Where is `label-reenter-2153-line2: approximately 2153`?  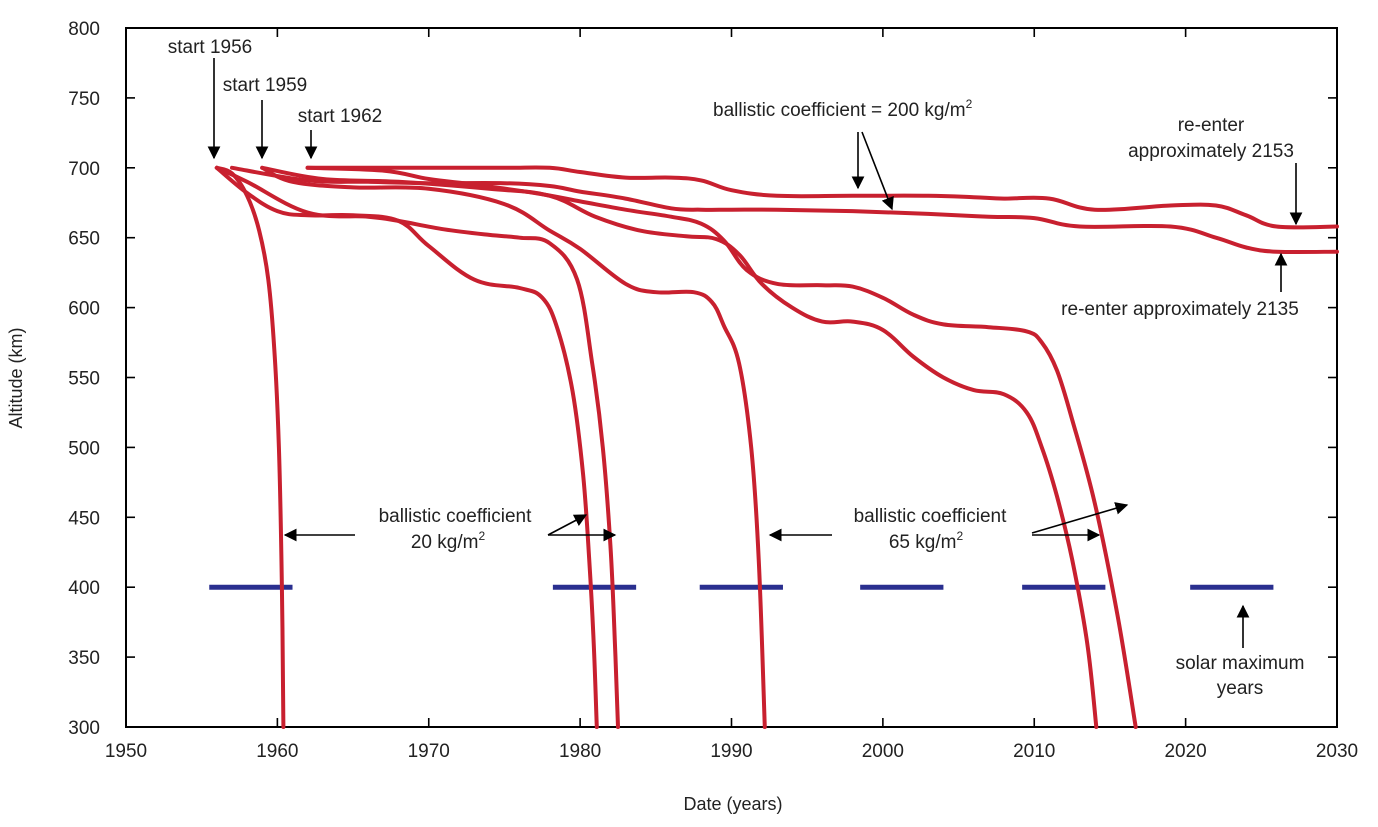
label-reenter-2153-line2: approximately 2153 is located at coordinates (1211, 151).